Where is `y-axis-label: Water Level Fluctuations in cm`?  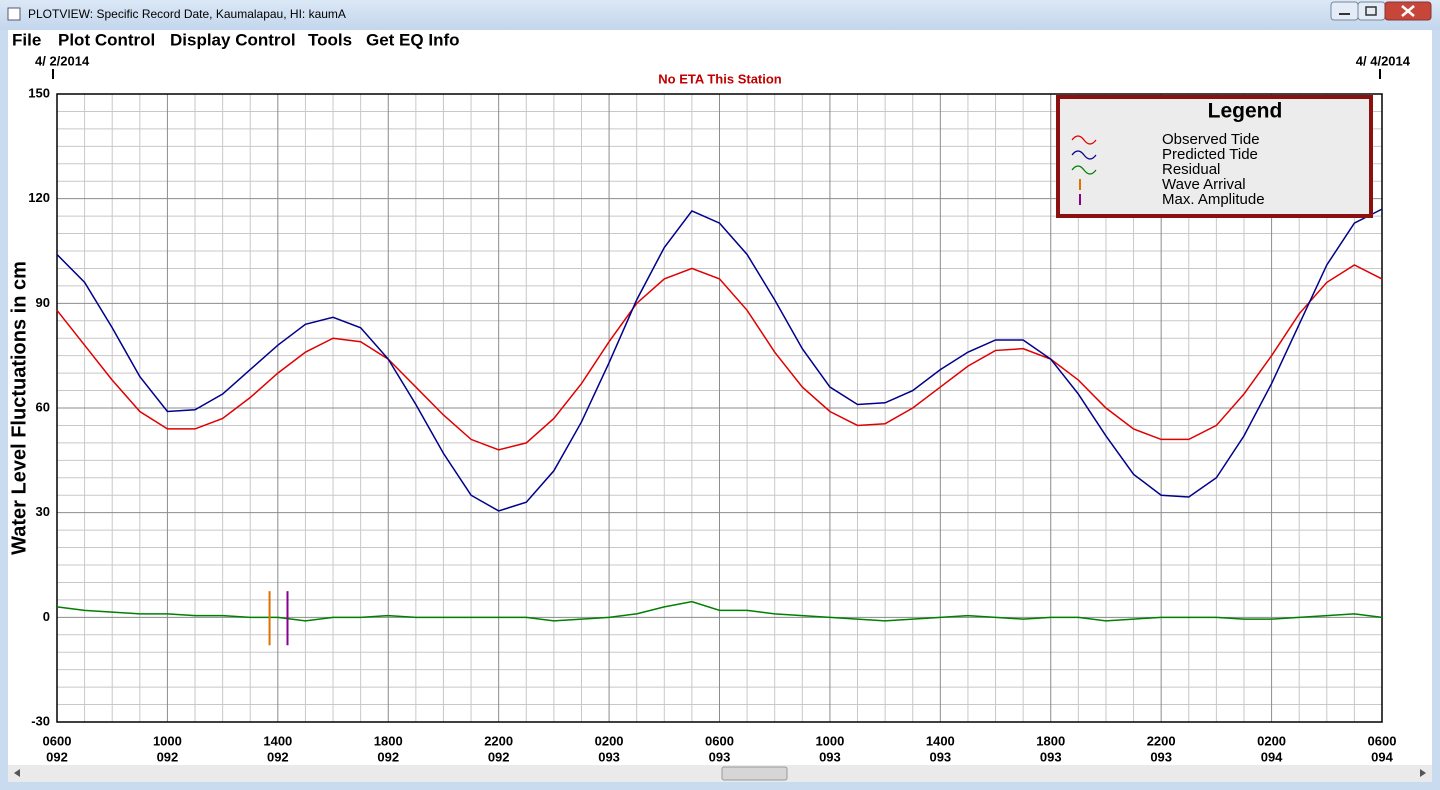 y-axis-label: Water Level Fluctuations in cm is located at coordinates (19, 408).